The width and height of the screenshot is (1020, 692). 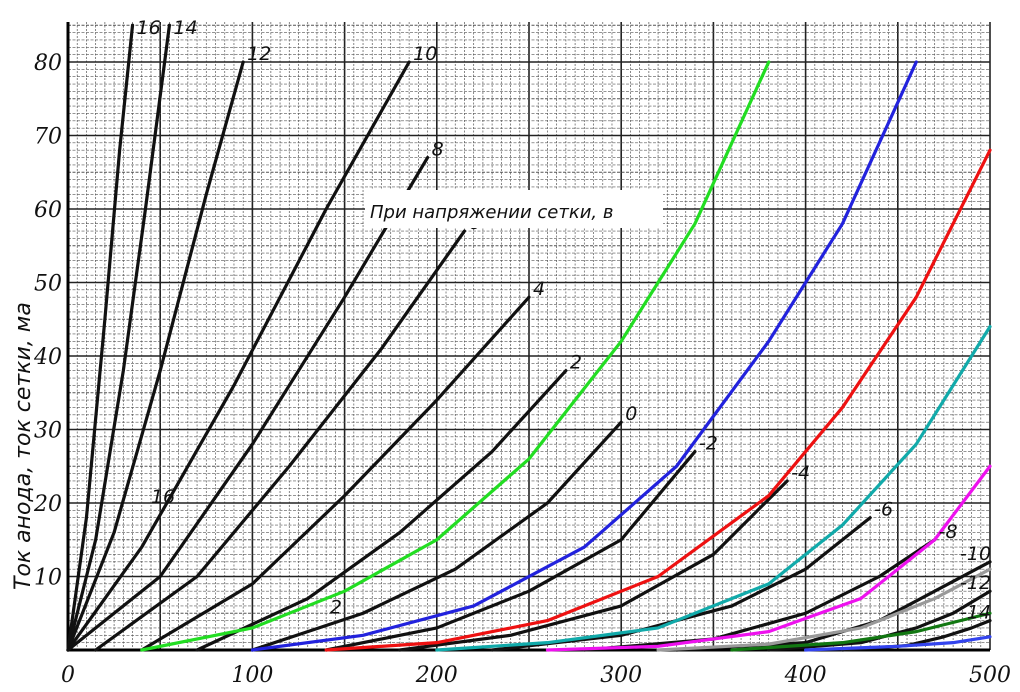 I want to click on curve-label: 16, so click(x=149, y=28).